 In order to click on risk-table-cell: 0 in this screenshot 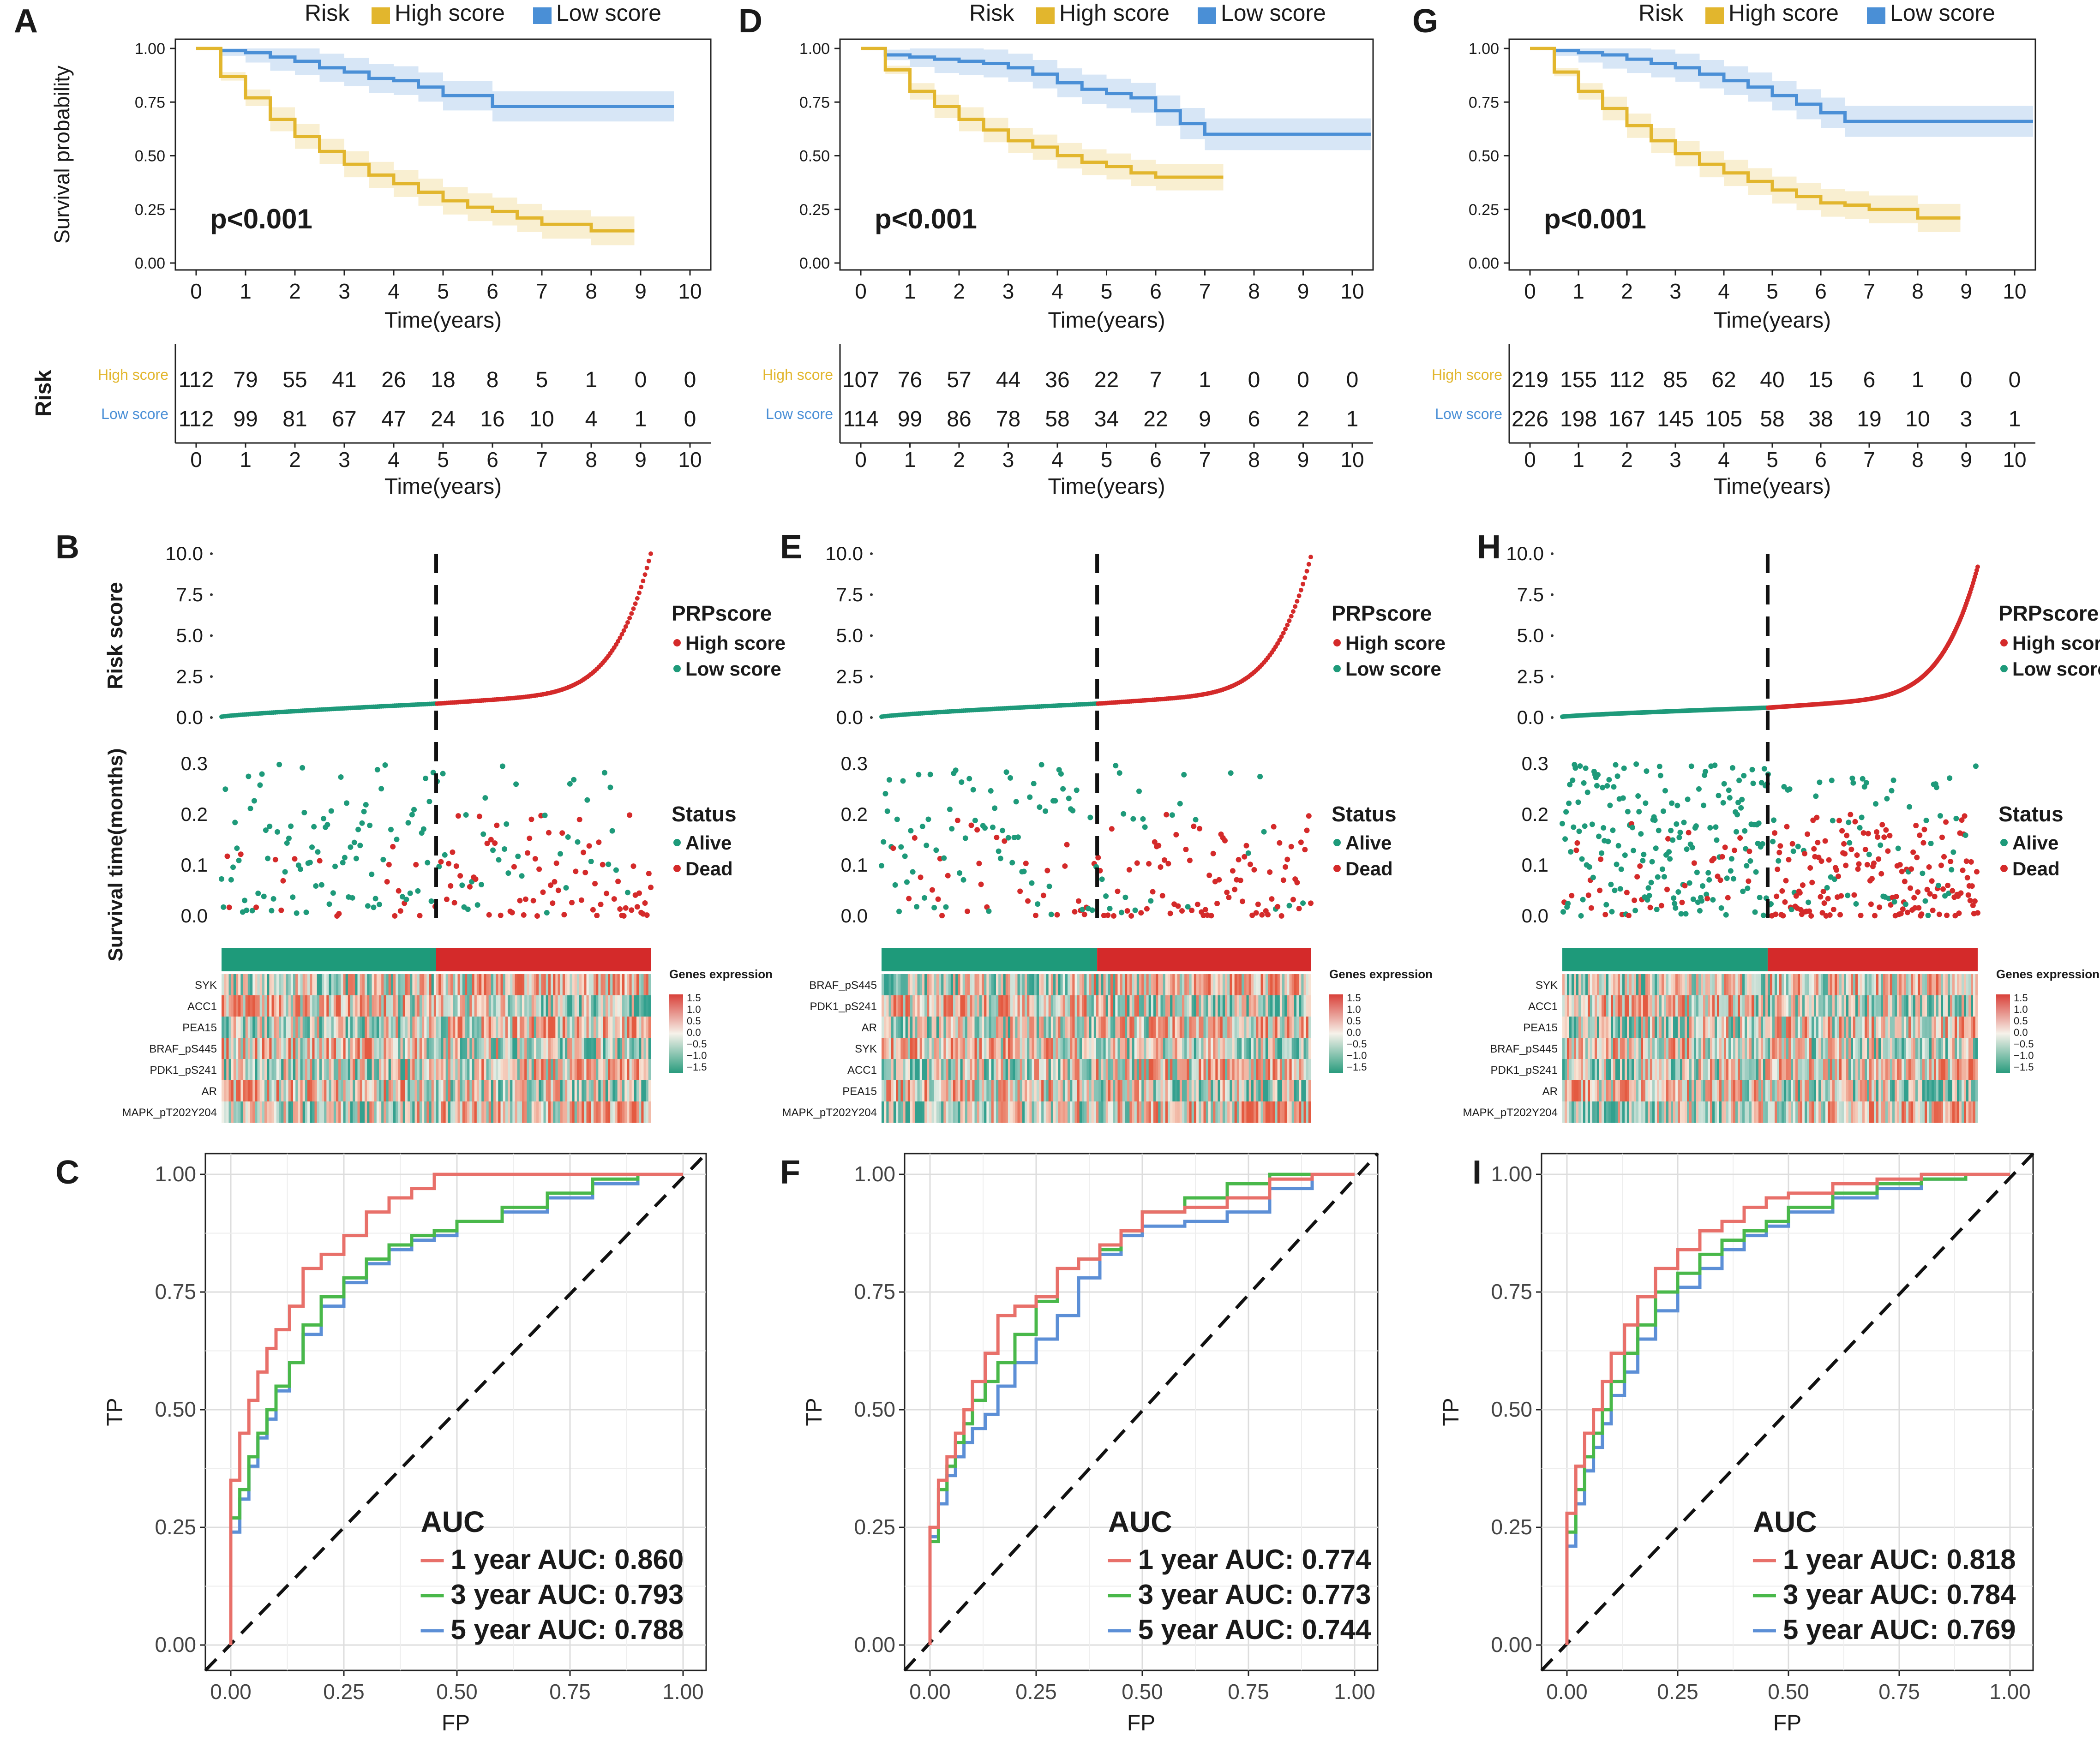, I will do `click(641, 380)`.